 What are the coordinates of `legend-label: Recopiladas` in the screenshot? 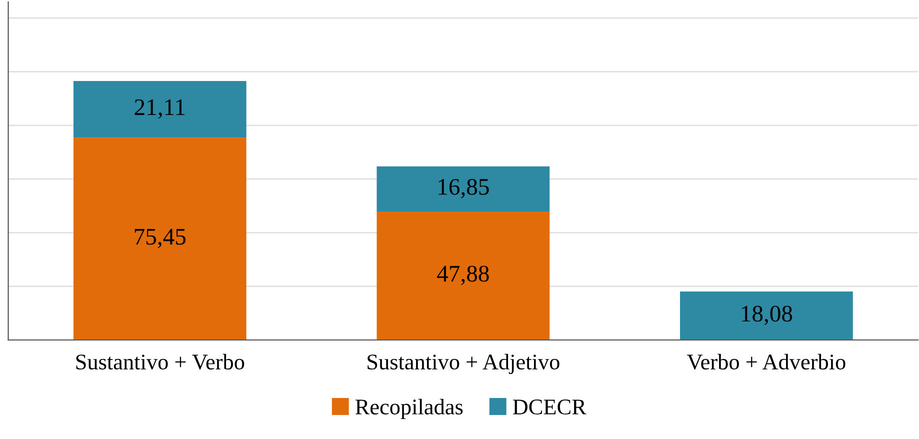 It's located at (409, 408).